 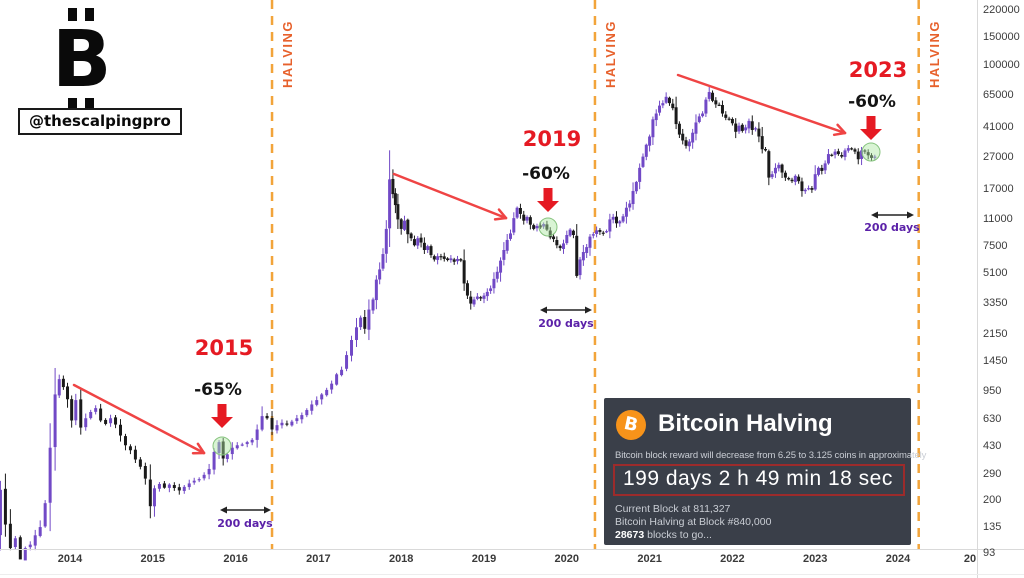 I want to click on x-tick-label: 2018, so click(x=401, y=559).